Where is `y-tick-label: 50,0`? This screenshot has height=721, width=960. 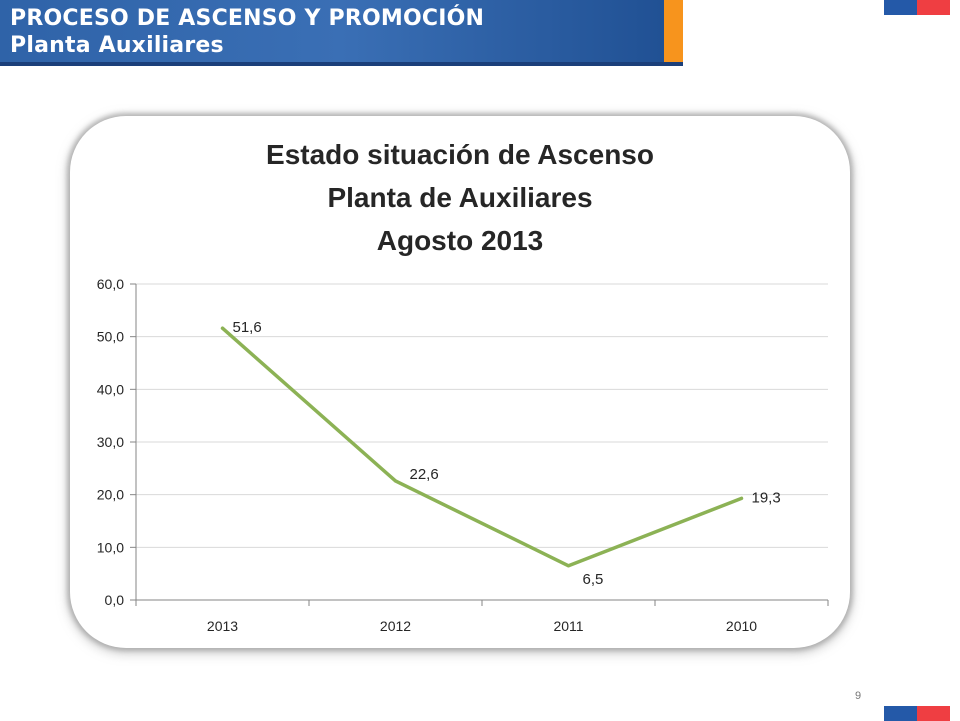
y-tick-label: 50,0 is located at coordinates (110, 337).